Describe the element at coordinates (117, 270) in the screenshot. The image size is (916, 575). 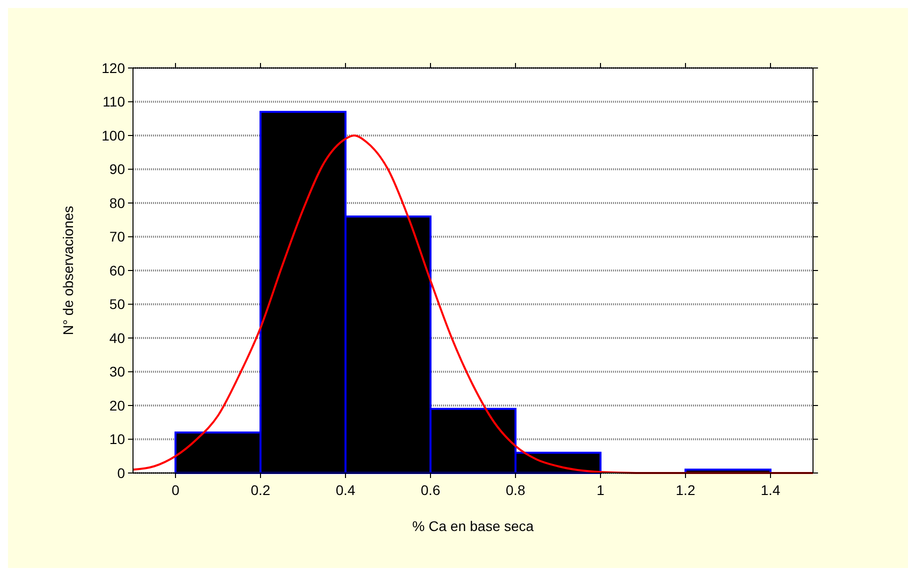
I see `y-tick-label: 60` at that location.